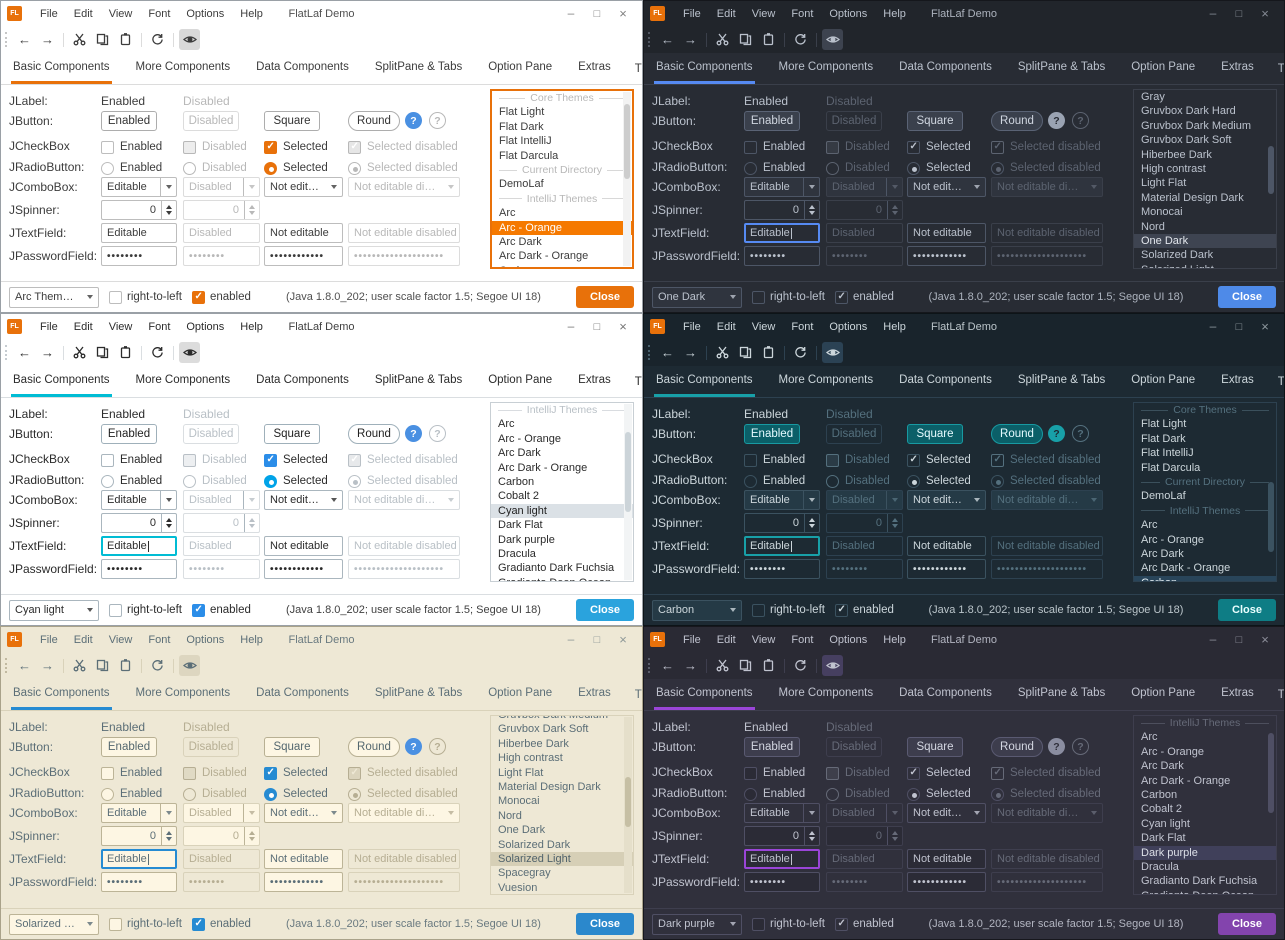 This screenshot has width=1285, height=940. What do you see at coordinates (139, 813) in the screenshot?
I see `combobox-editable: Editable` at bounding box center [139, 813].